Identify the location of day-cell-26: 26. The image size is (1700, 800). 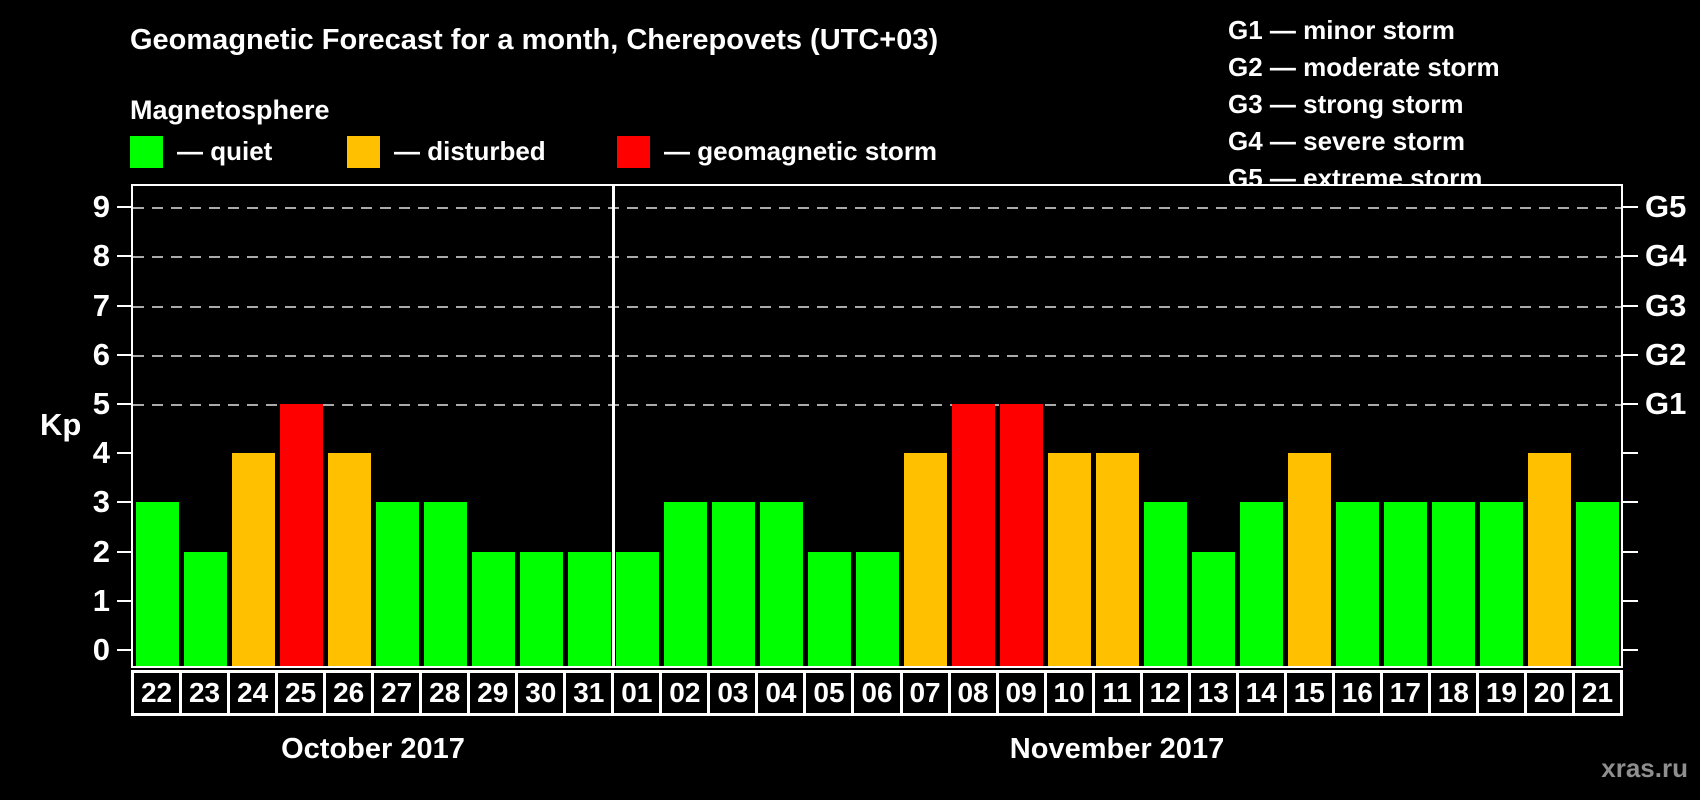
(347, 693).